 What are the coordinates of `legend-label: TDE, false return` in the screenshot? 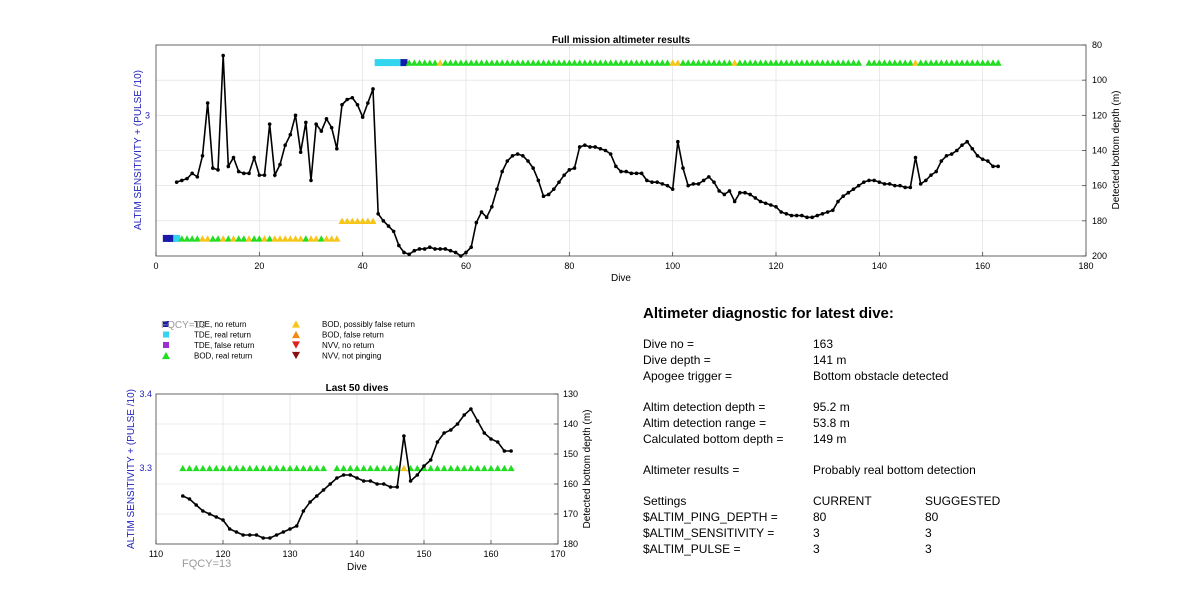 It's located at (224, 345).